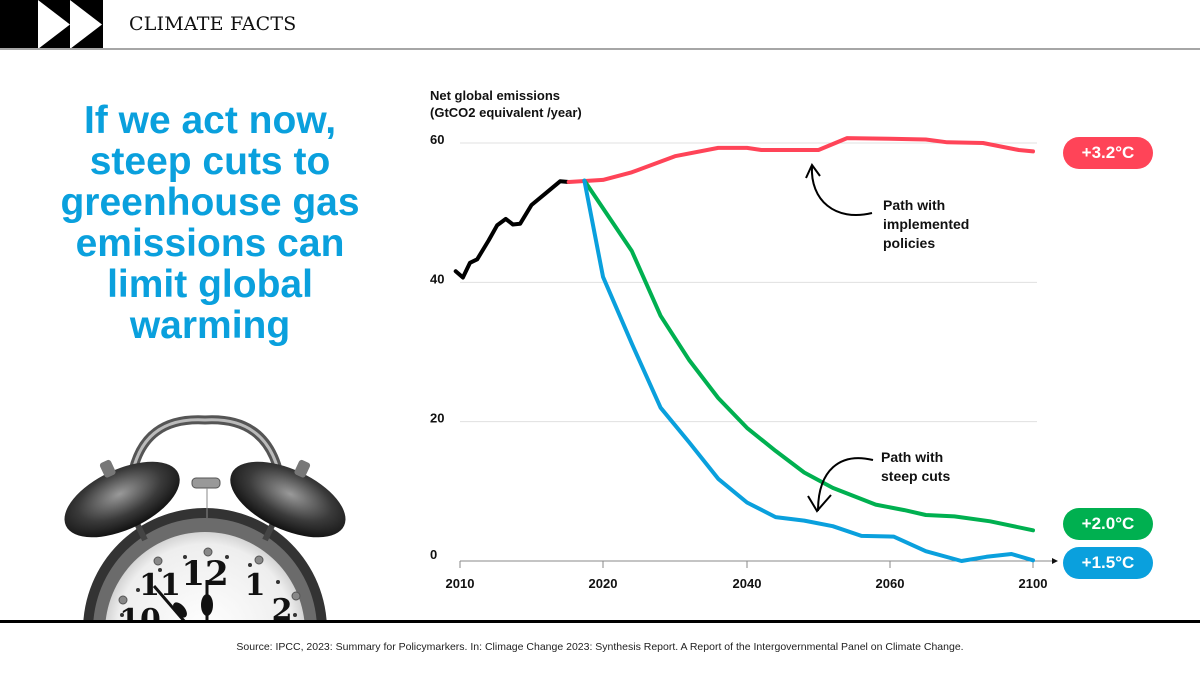  Describe the element at coordinates (600, 621) in the screenshot. I see `footer-divider` at that location.